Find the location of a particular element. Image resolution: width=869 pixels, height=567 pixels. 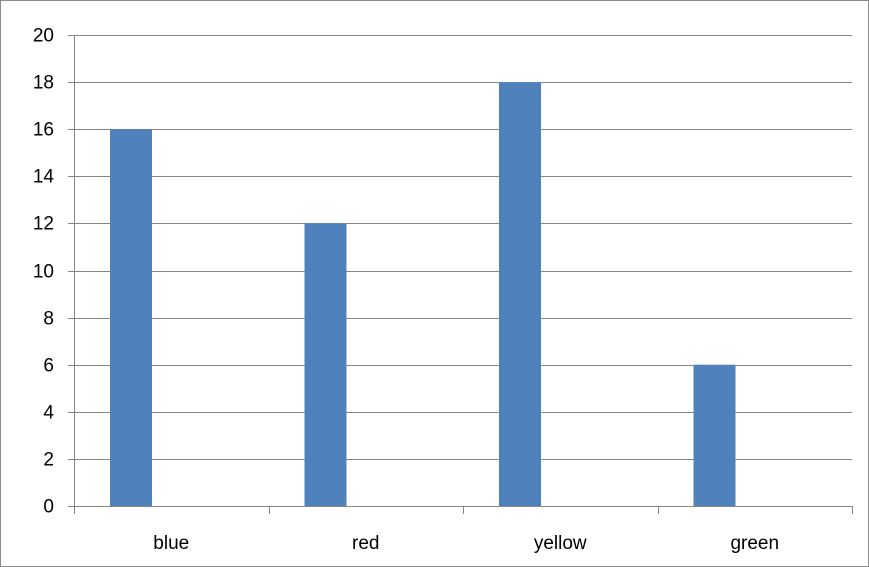

x-tick-labels: blue red yellow green is located at coordinates (466, 543).